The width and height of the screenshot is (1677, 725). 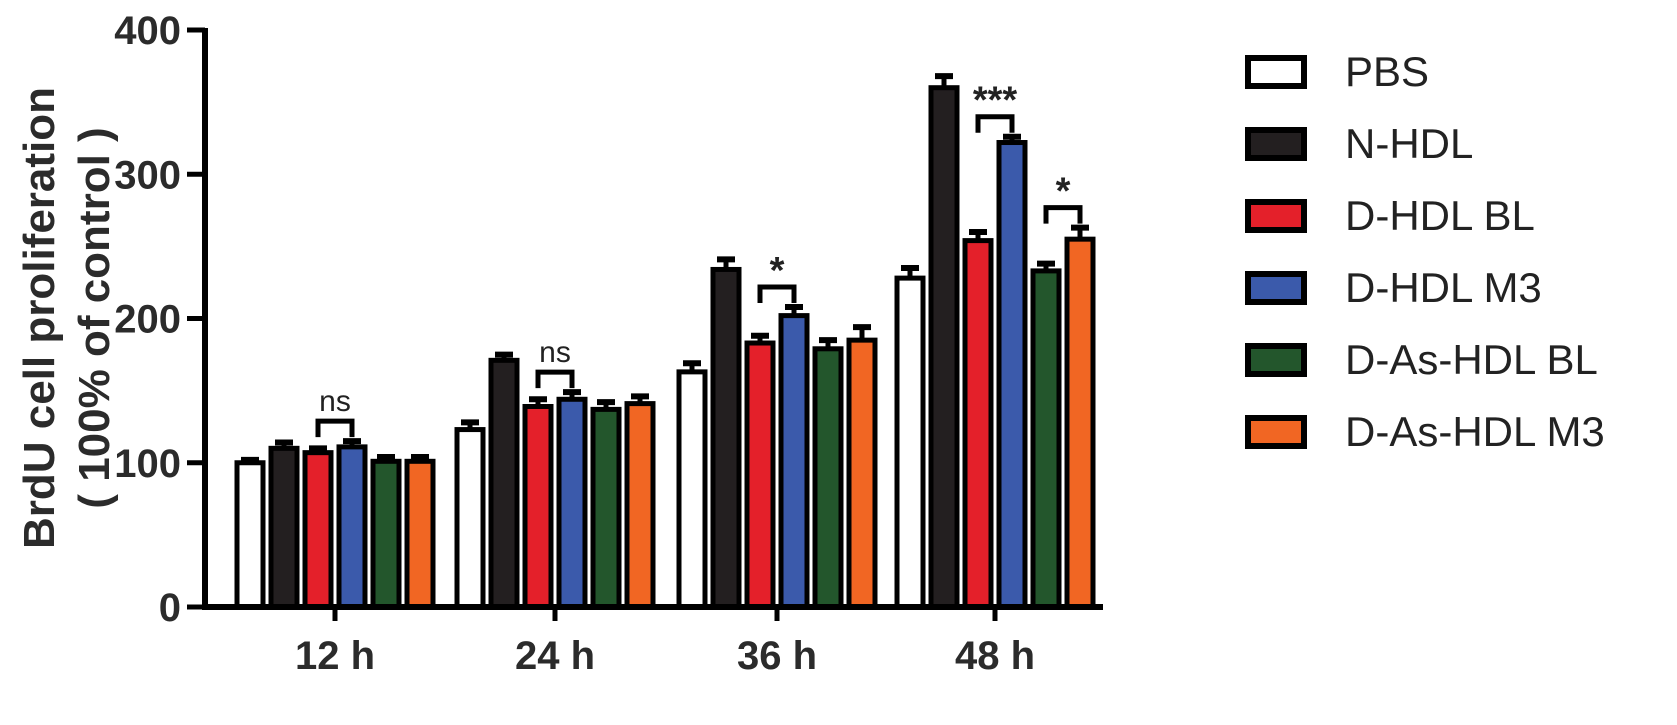 I want to click on legend-label: D-HDL M3, so click(x=1443, y=287).